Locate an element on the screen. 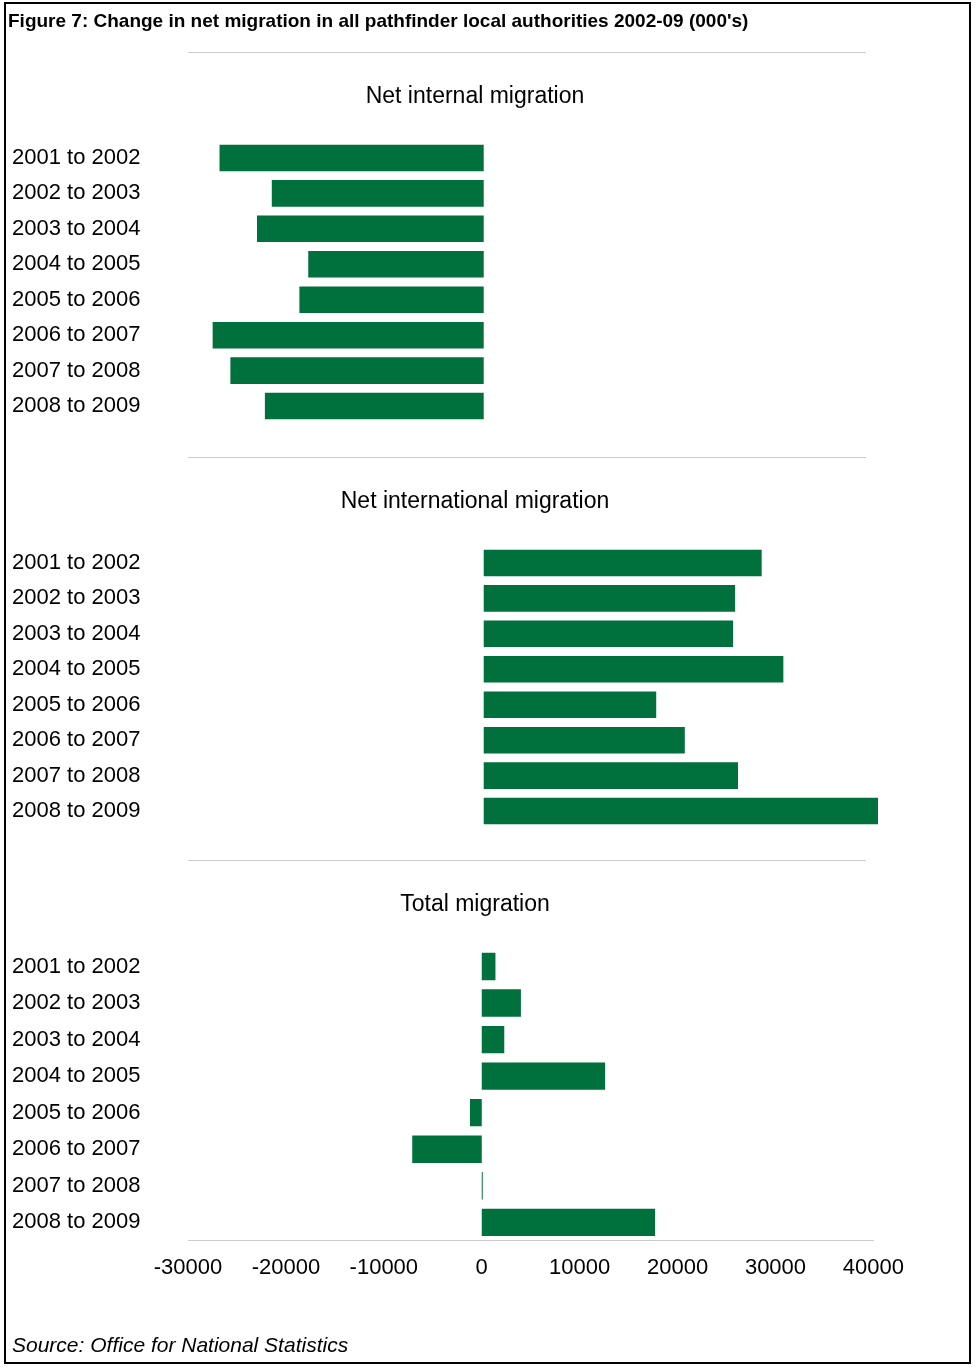  x-tick-label: -10000 is located at coordinates (384, 1266).